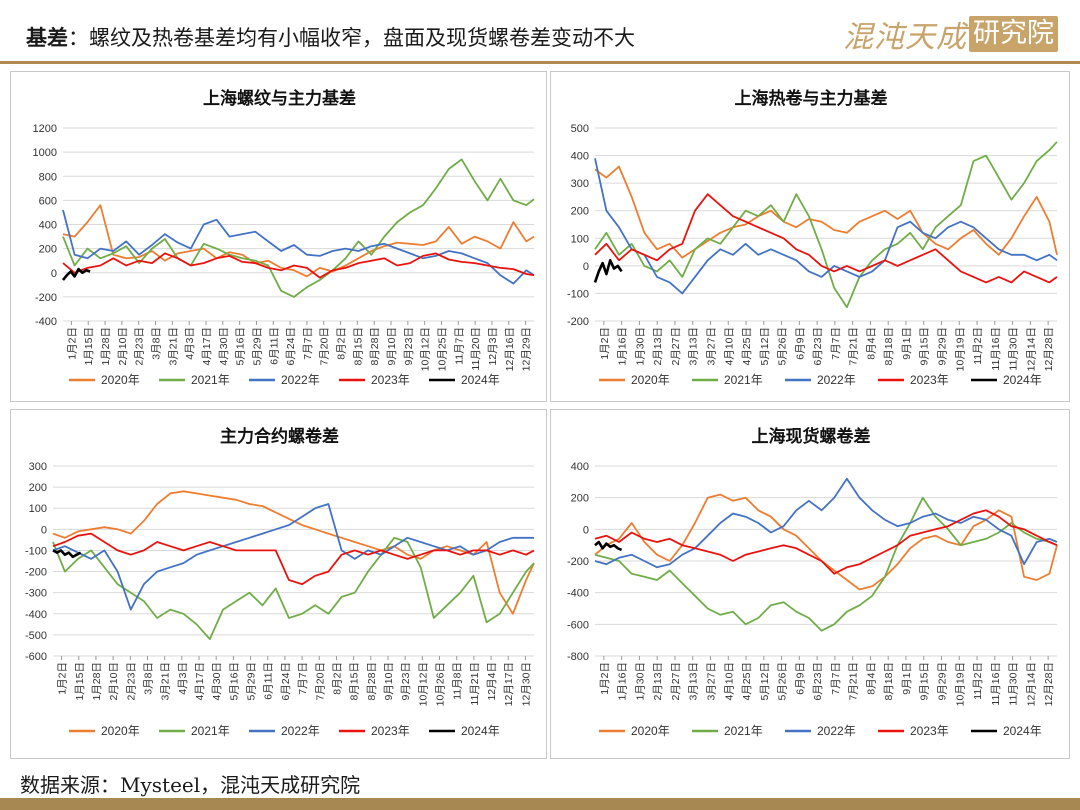 The image size is (1080, 810). I want to click on x-tick-label: 12月30日, so click(526, 684).